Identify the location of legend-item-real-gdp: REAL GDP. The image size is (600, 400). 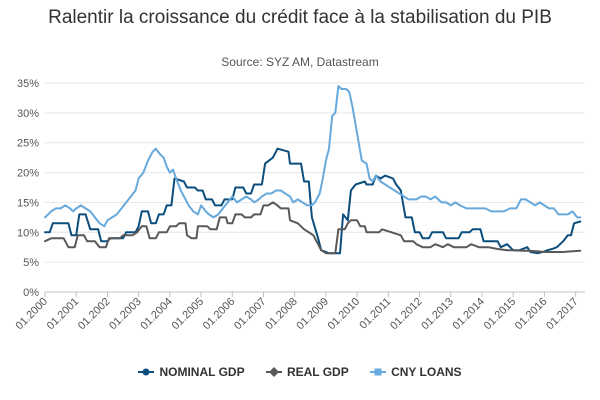
(307, 372).